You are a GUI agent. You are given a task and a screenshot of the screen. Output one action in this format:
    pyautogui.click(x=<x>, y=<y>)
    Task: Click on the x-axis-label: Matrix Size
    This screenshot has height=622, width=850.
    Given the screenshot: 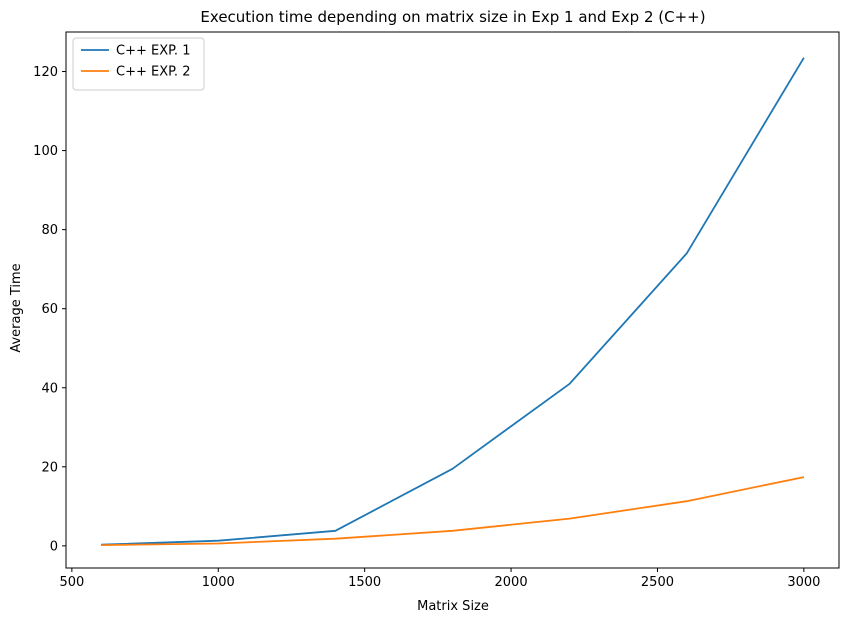 What is the action you would take?
    pyautogui.click(x=453, y=606)
    